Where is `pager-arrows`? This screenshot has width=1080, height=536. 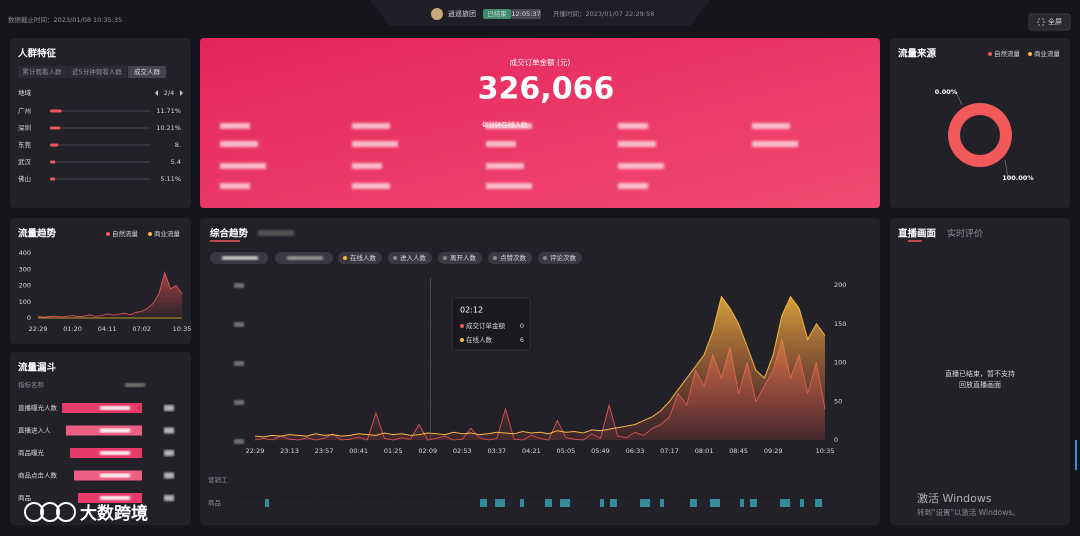 pager-arrows is located at coordinates (169, 93).